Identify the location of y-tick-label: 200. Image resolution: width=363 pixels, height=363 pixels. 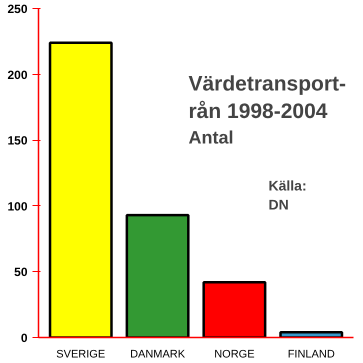
(17, 75).